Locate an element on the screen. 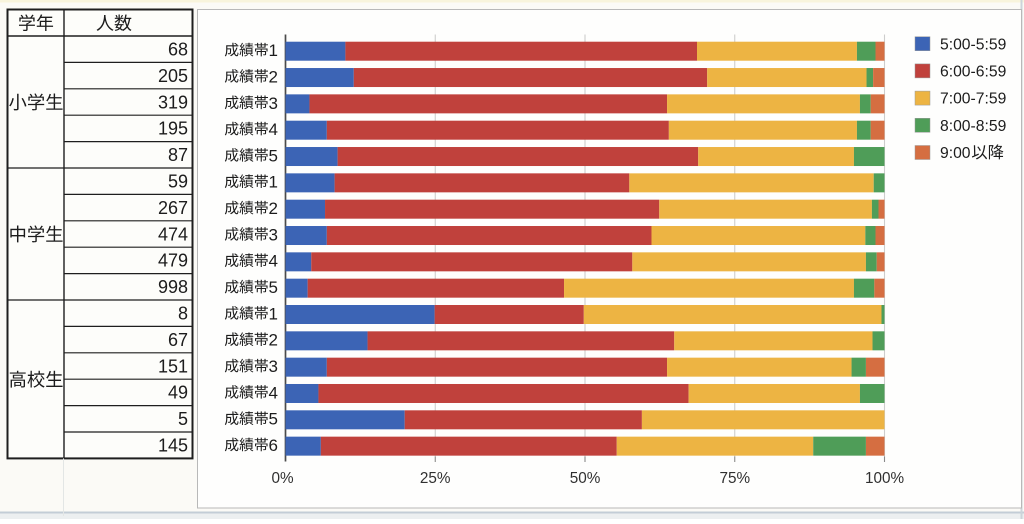 The image size is (1024, 524). svg-text: 75% is located at coordinates (734, 478).